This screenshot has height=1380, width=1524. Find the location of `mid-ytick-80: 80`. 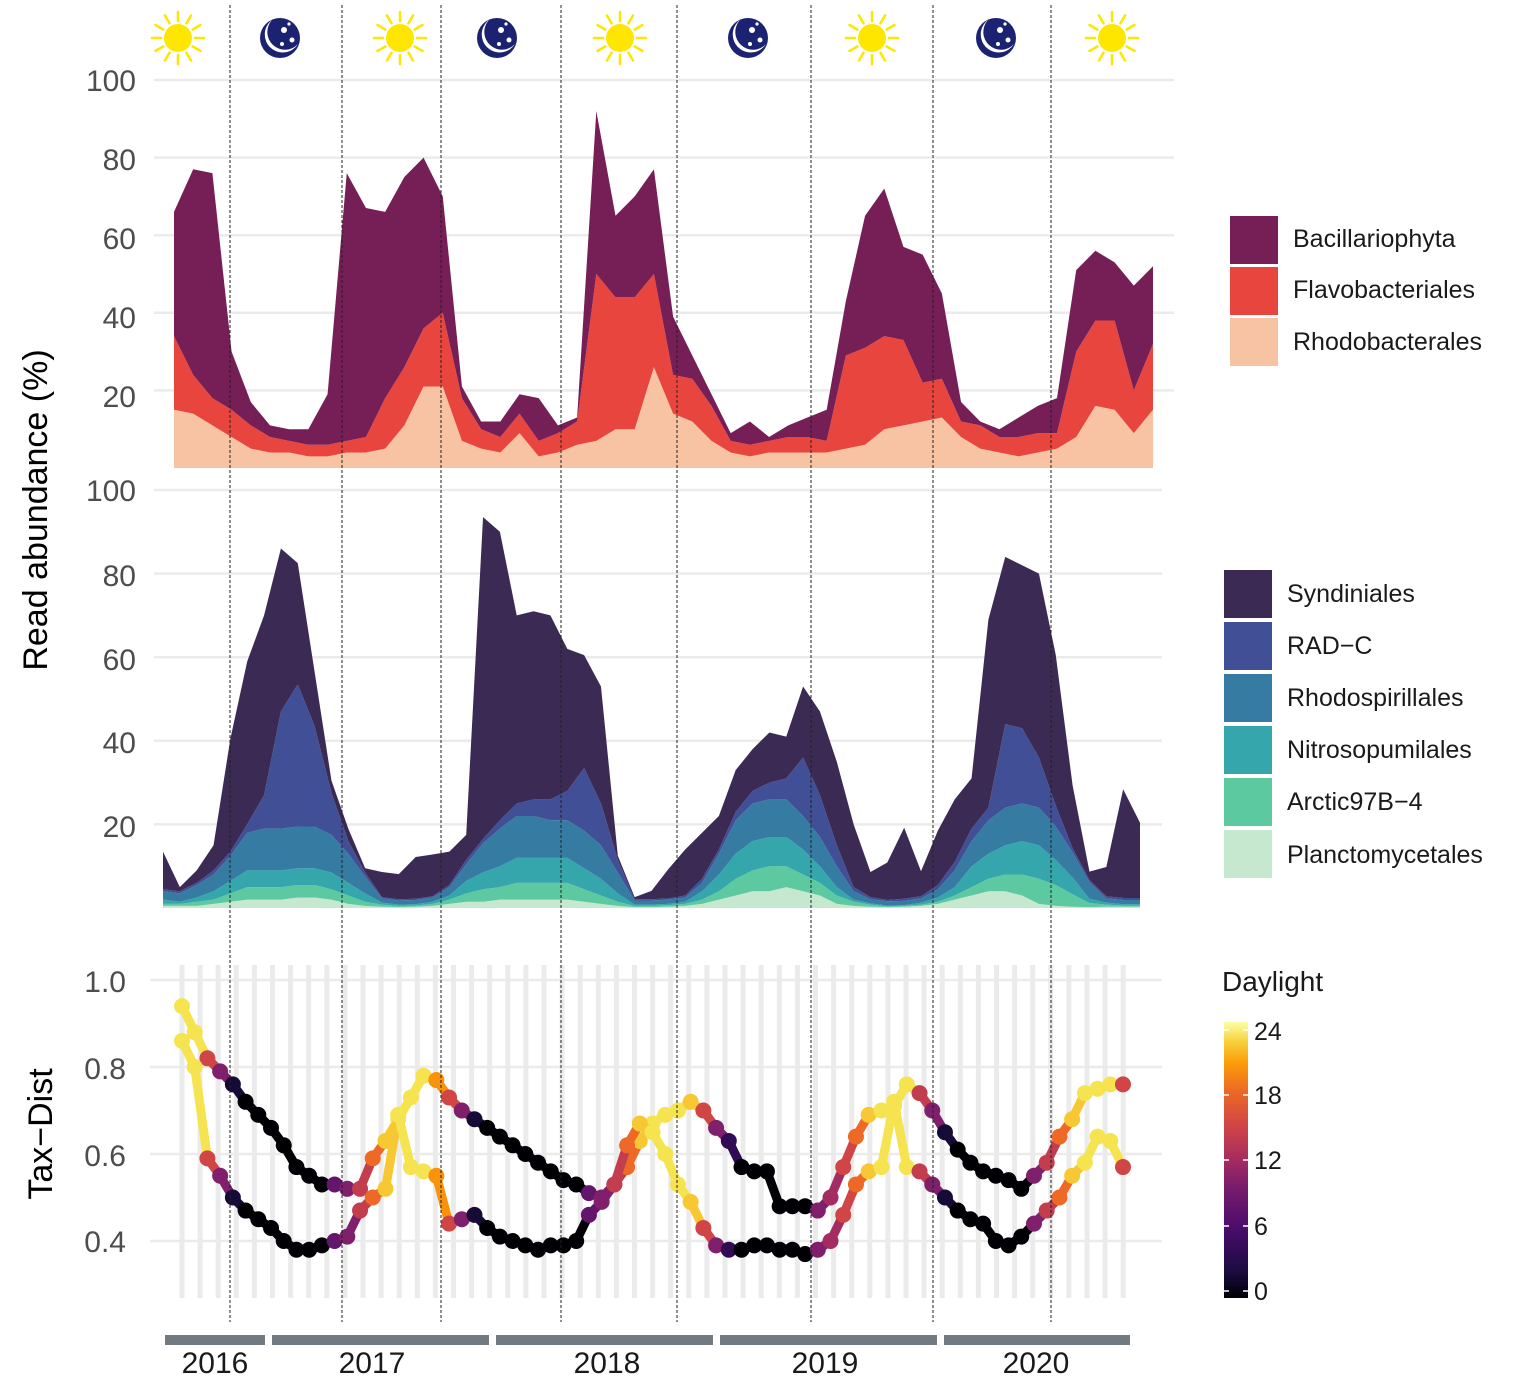

mid-ytick-80: 80 is located at coordinates (119, 576).